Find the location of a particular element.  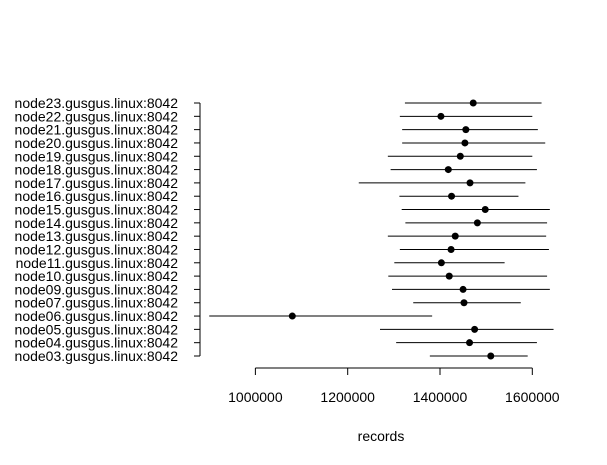

x-tick-label: 1600000 is located at coordinates (532, 397).